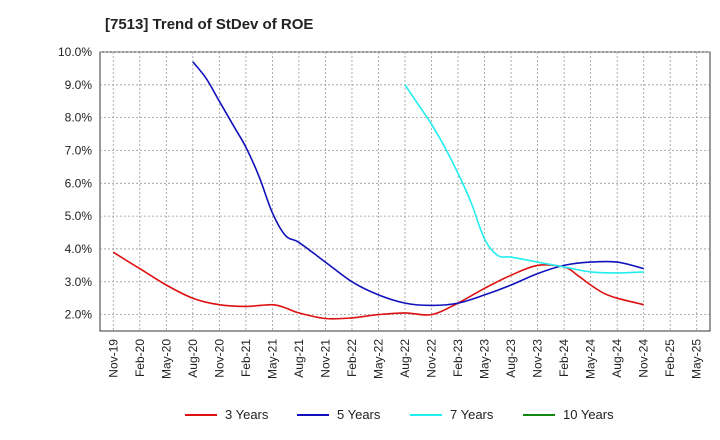 This screenshot has height=440, width=720. I want to click on x-tick-label: Aug-23, so click(511, 358).